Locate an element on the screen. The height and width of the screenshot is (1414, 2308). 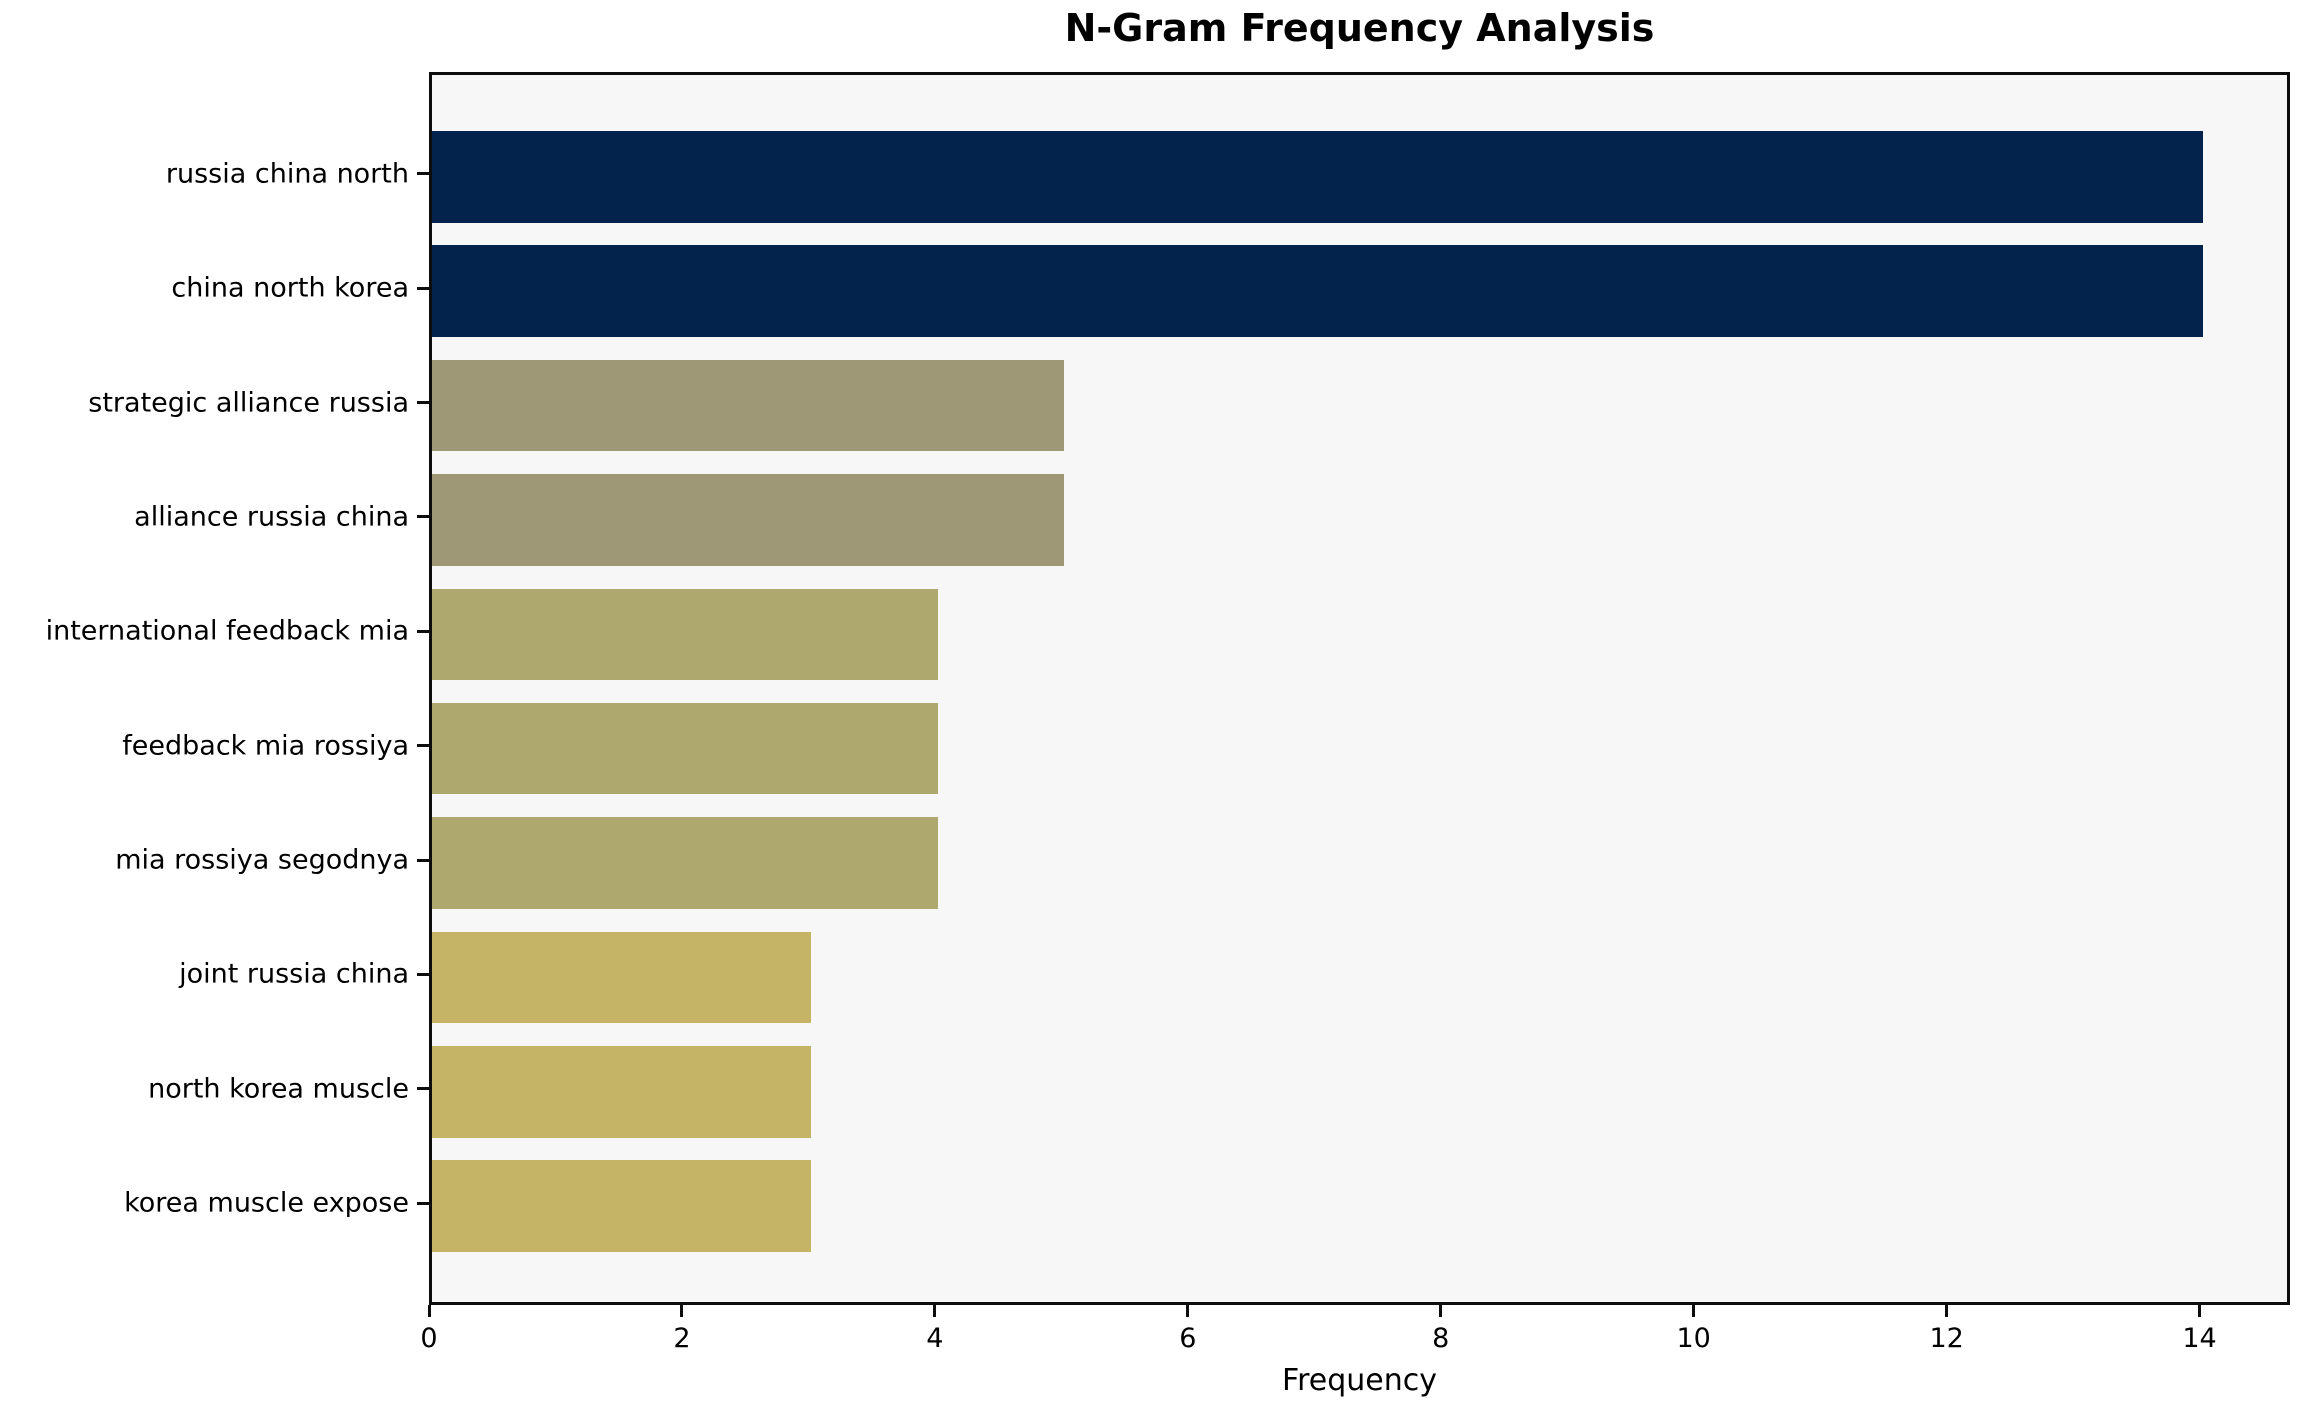
y-tick-label: china north korea is located at coordinates (290, 288).